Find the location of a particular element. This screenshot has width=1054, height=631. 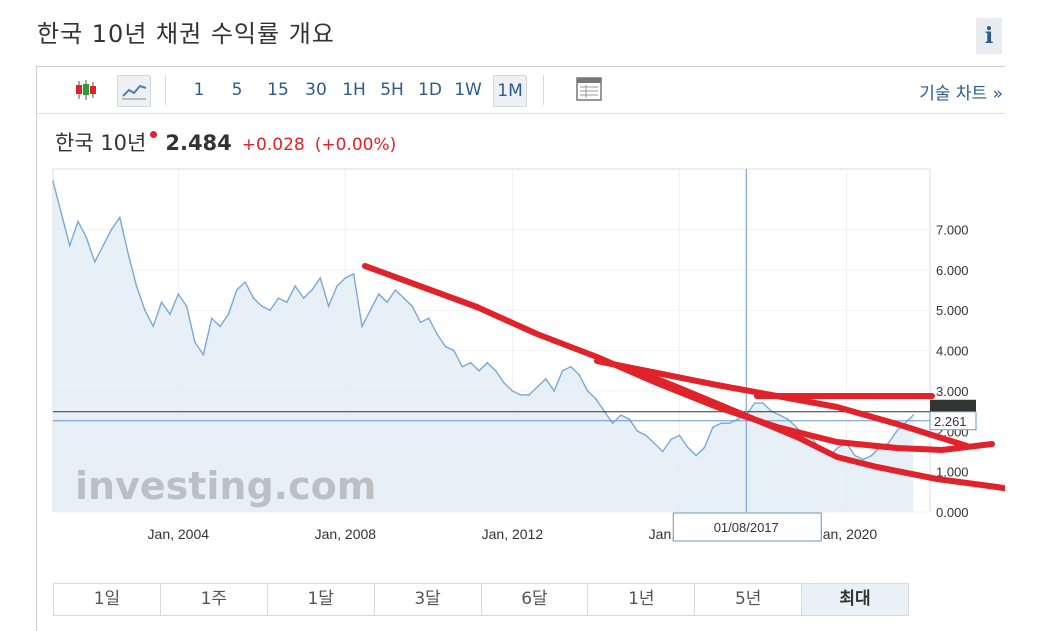

quote-header: 한국 10년 2.484 +0.028 (+0.00%) is located at coordinates (225, 142).